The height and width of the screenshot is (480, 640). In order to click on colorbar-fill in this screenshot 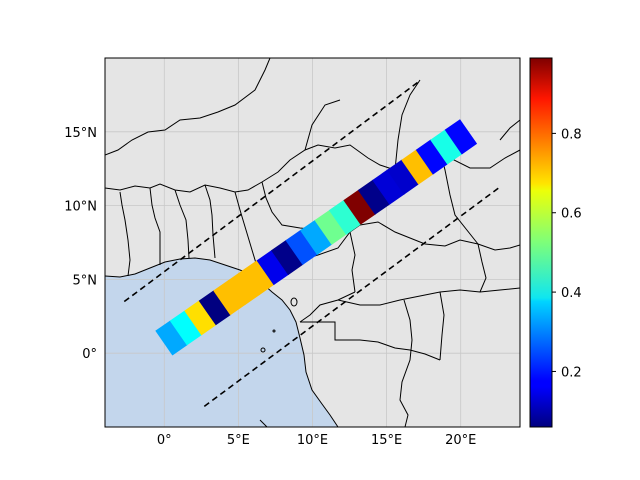, I will do `click(541, 242)`.